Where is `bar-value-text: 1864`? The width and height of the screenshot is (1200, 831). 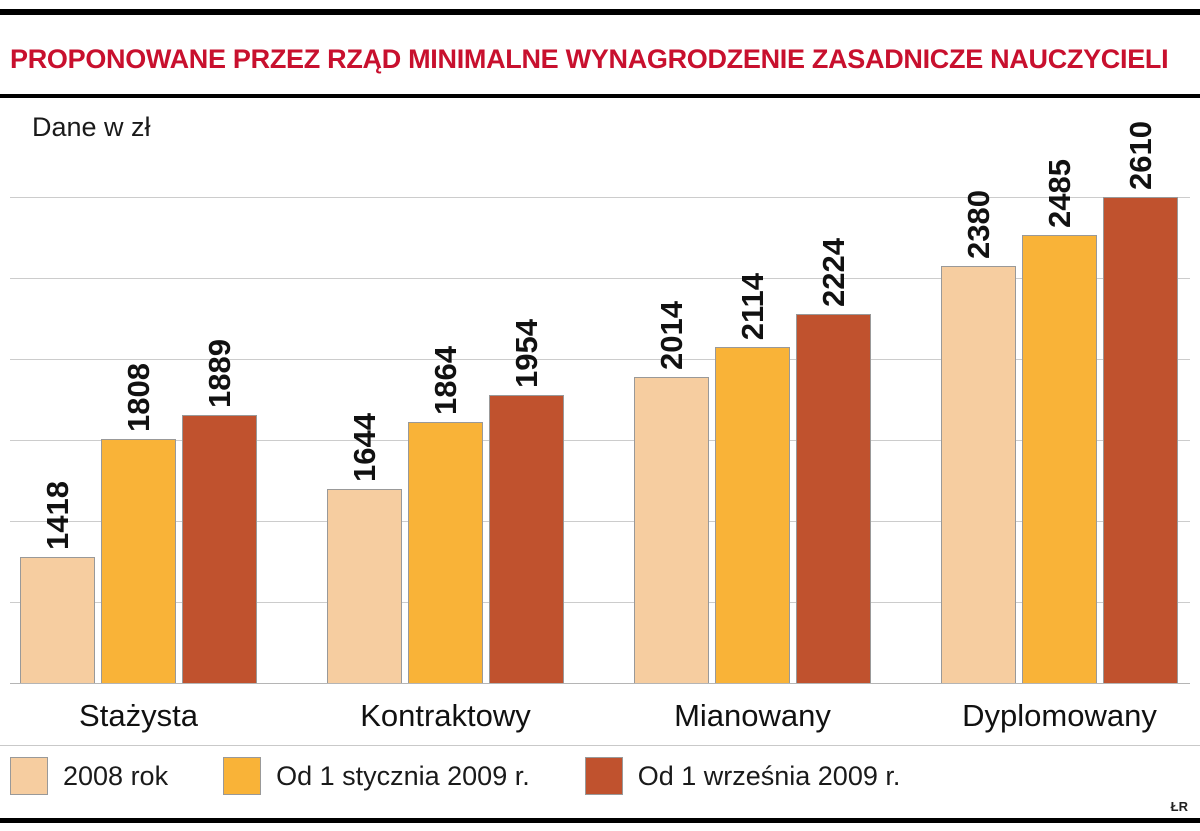
bar-value-text: 1864 is located at coordinates (445, 380).